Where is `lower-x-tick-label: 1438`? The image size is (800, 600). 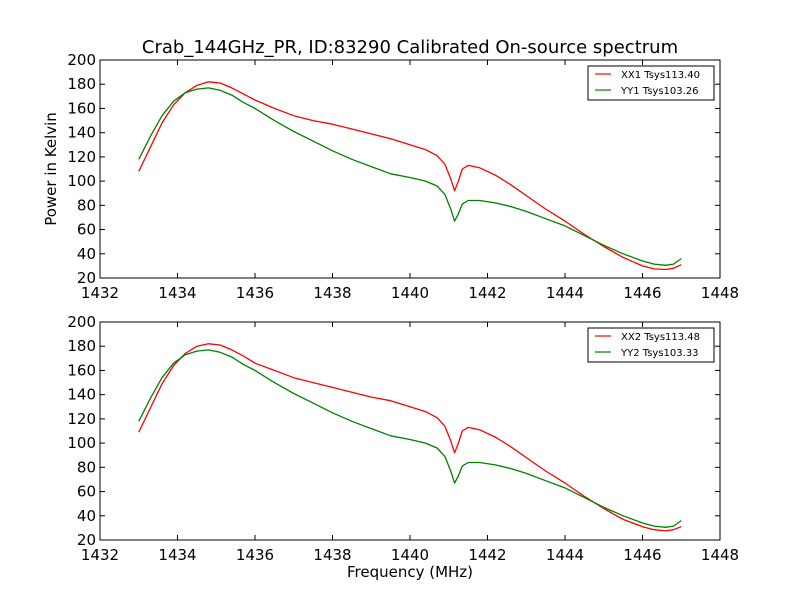 lower-x-tick-label: 1438 is located at coordinates (332, 555).